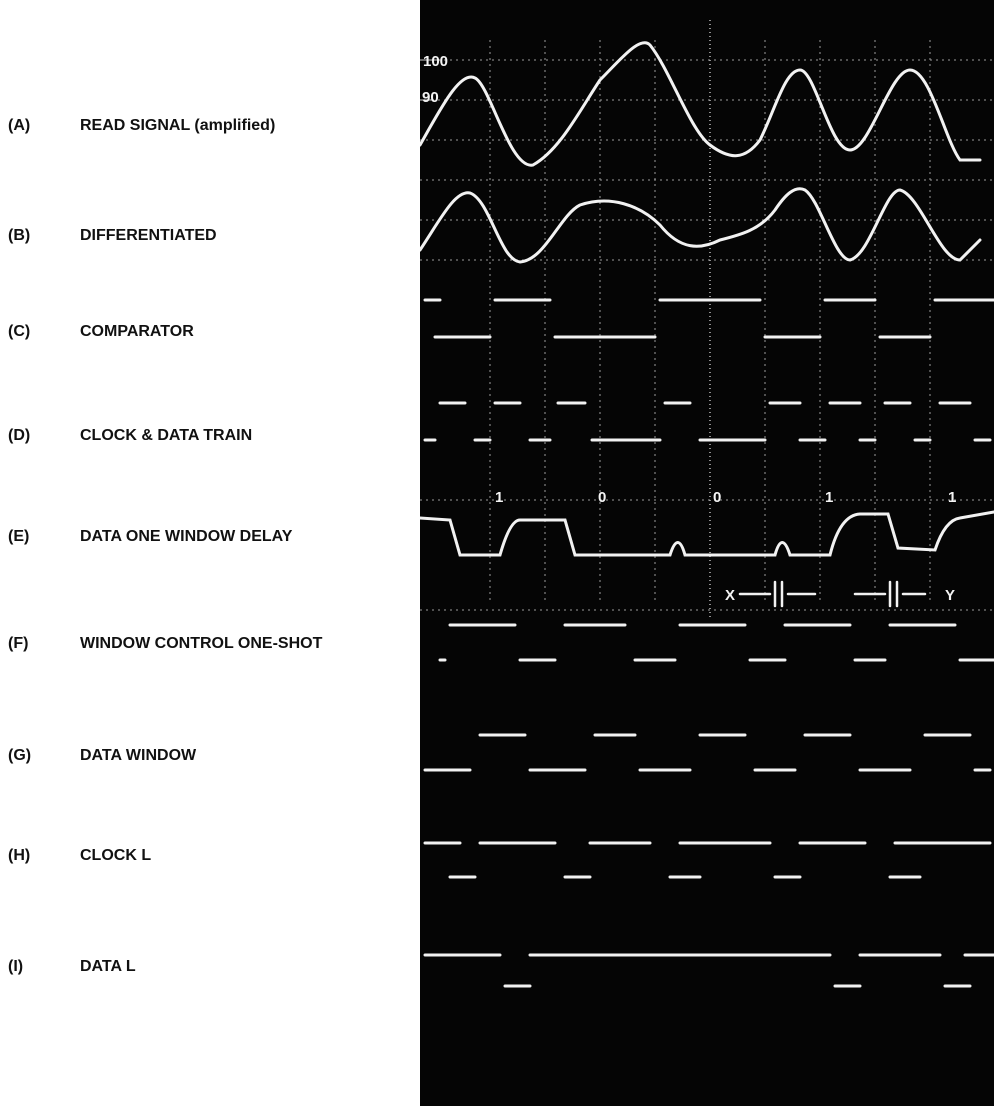  Describe the element at coordinates (108, 966) in the screenshot. I see `trace-name: DATA L` at that location.